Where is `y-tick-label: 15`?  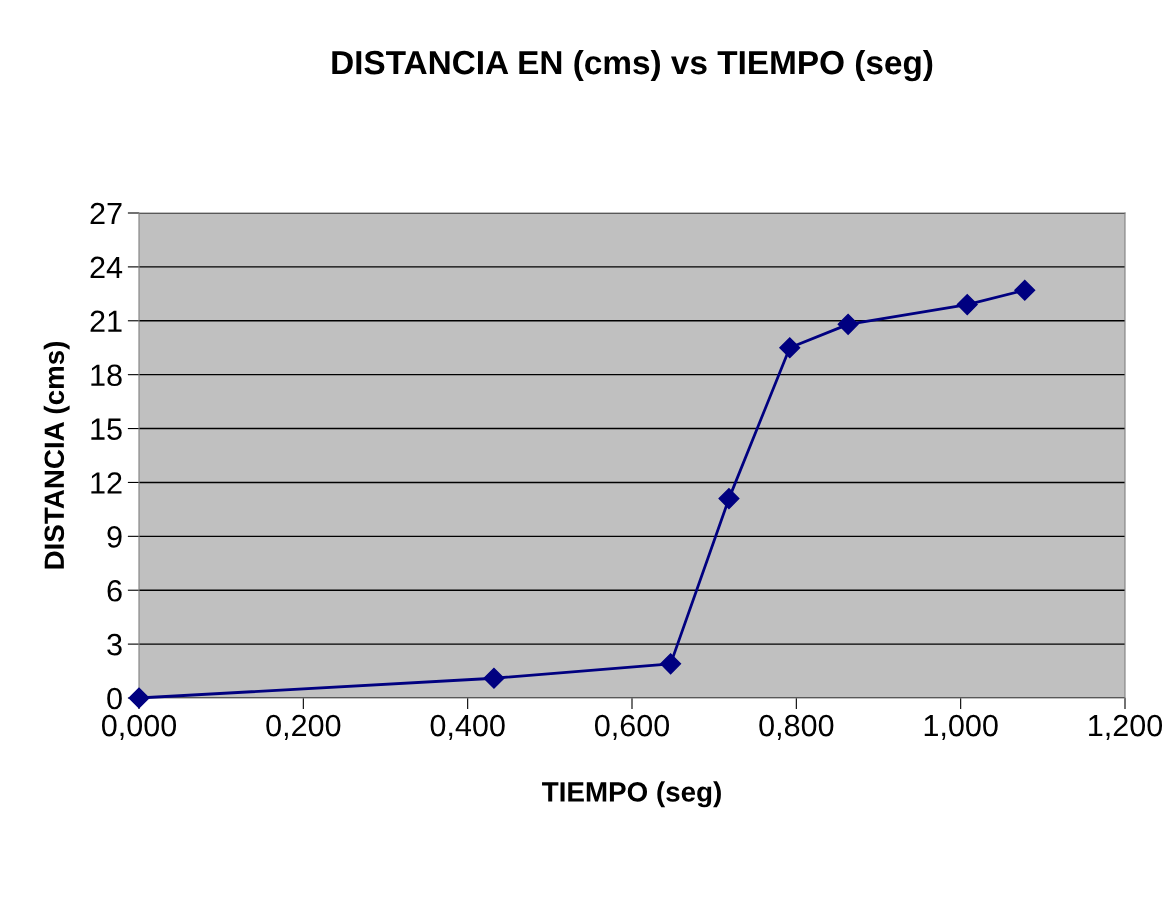
y-tick-label: 15 is located at coordinates (106, 429).